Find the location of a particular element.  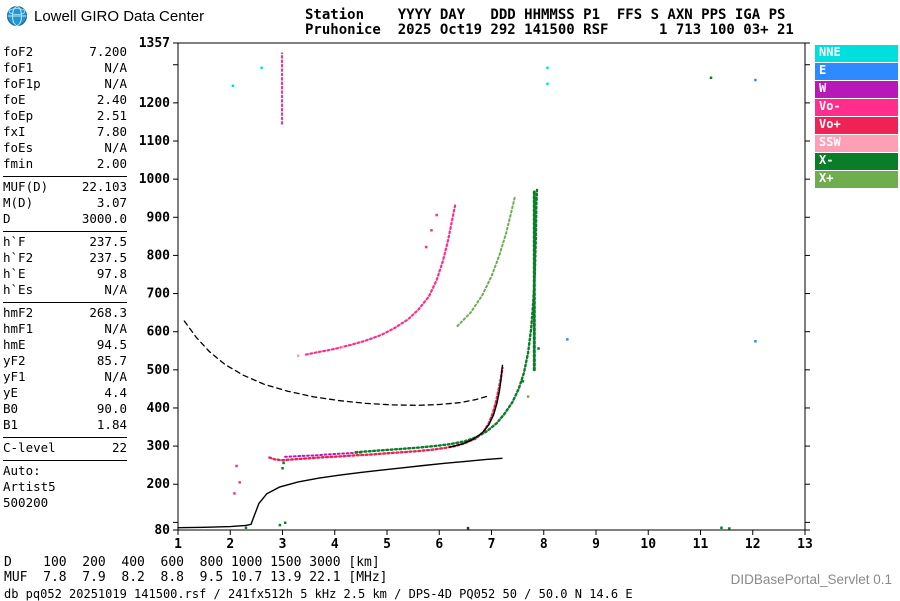

param-label: hmF2 is located at coordinates (18, 312).